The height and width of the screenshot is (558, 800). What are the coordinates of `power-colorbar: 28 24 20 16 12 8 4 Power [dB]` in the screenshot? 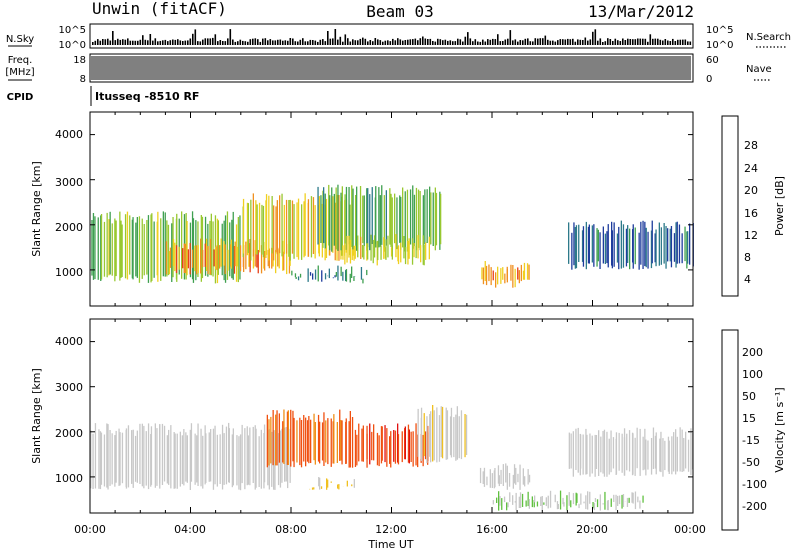 It's located at (754, 206).